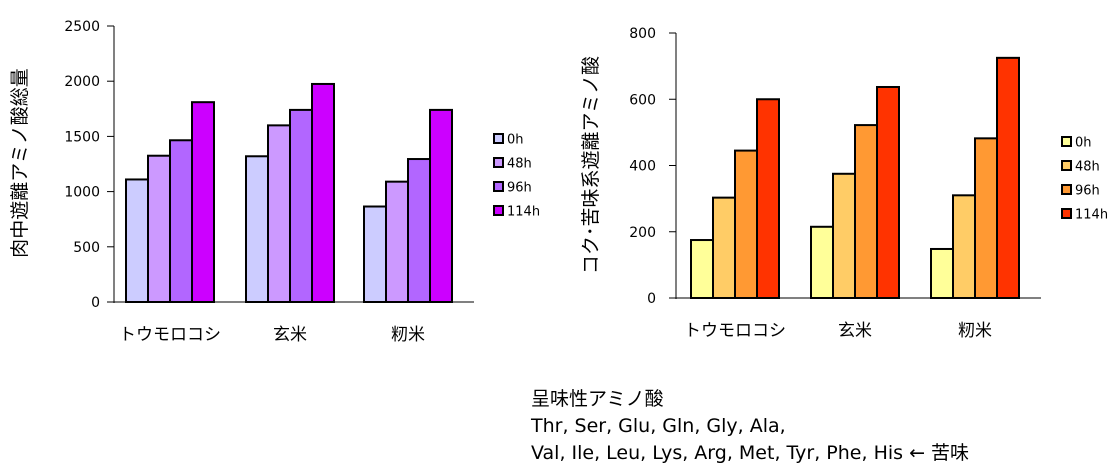 Image resolution: width=1112 pixels, height=473 pixels. I want to click on y-tick-label: 2500, so click(82, 27).